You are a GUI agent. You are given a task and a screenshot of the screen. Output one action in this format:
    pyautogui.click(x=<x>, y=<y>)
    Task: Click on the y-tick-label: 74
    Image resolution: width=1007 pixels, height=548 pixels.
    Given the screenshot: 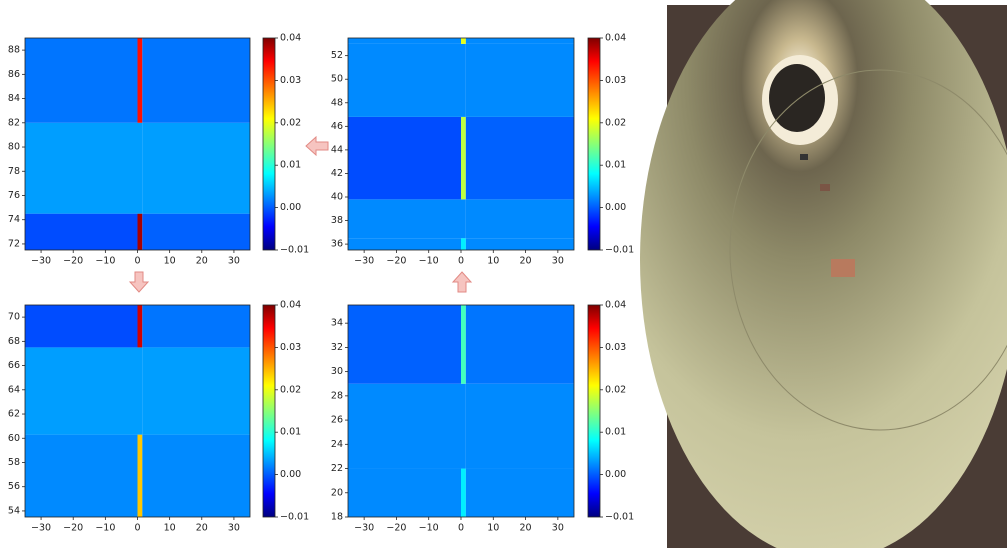 What is the action you would take?
    pyautogui.click(x=14, y=219)
    